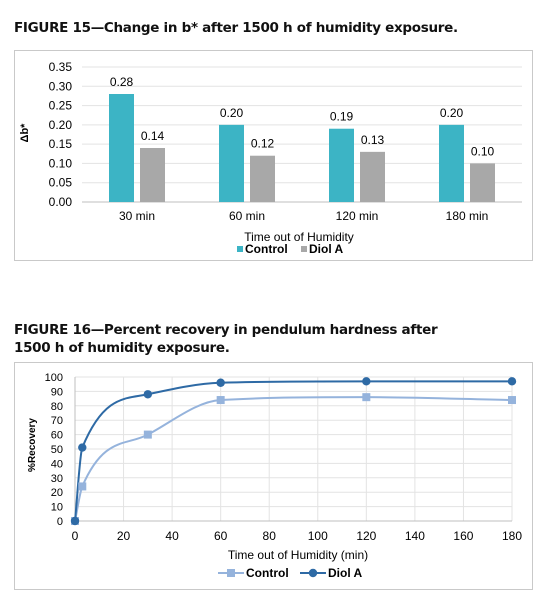 This screenshot has height=608, width=546. What do you see at coordinates (467, 216) in the screenshot?
I see `x-tick-label: 180 min` at bounding box center [467, 216].